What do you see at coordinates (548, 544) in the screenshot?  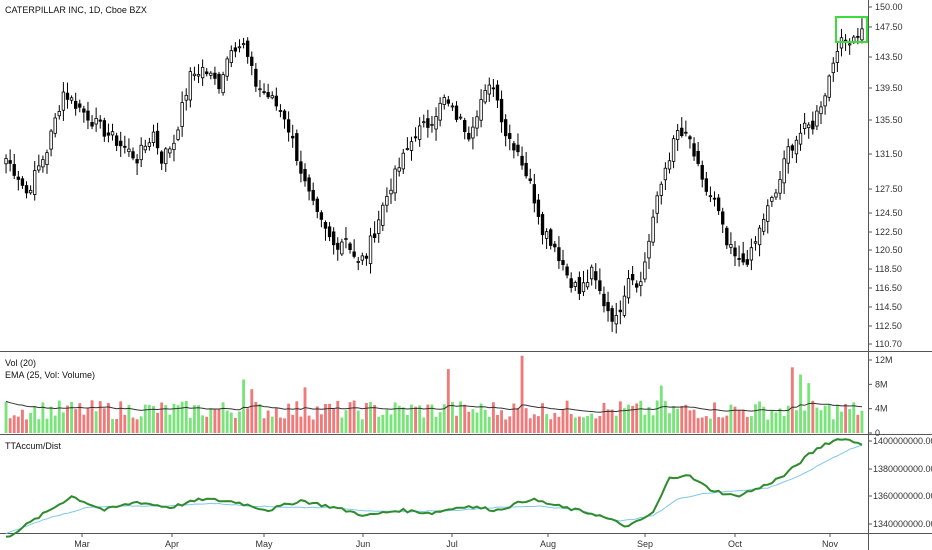 I see `time-tick-label: Aug` at bounding box center [548, 544].